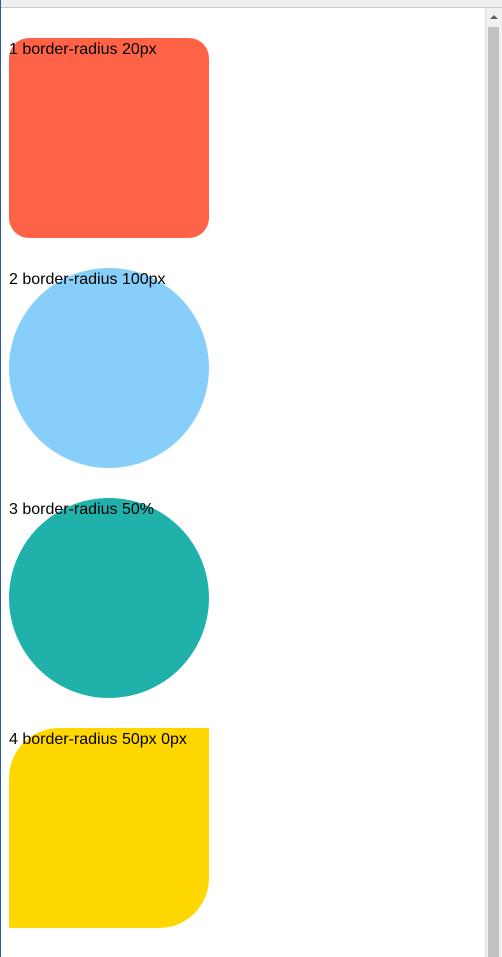 Image resolution: width=502 pixels, height=957 pixels. I want to click on box-label: 1 border-radius 20px, so click(83, 49).